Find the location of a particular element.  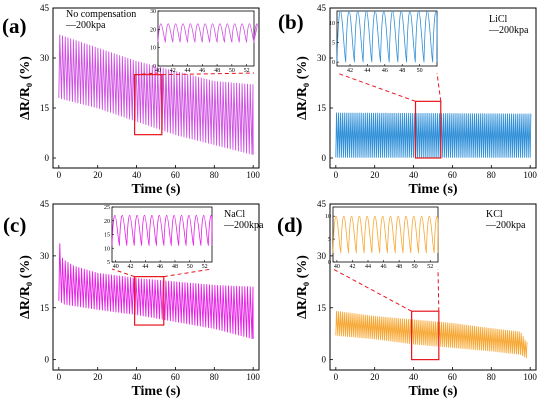

inset: 40 42 44 46 48 50 52 0 10 20 30 is located at coordinates (204, 41).